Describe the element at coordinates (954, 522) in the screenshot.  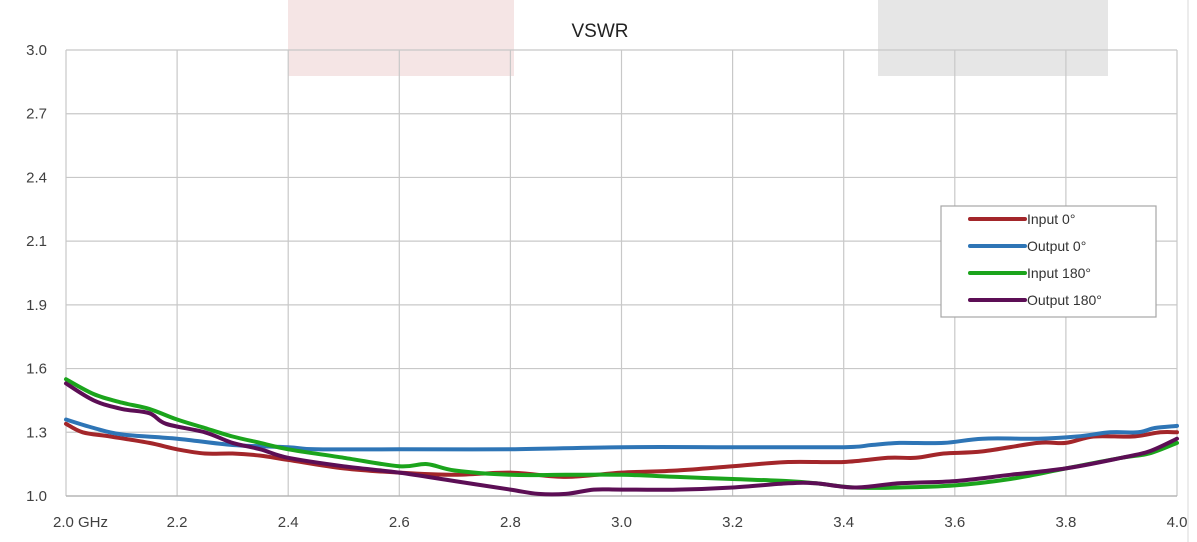
I see `x-tick-label: 3.6` at that location.